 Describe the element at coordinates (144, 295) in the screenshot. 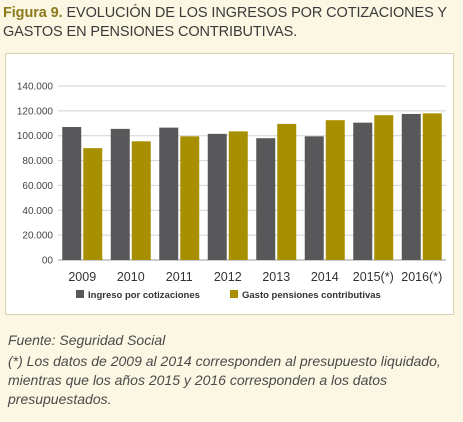

I see `legend-label: Ingreso por cotizaciones` at that location.